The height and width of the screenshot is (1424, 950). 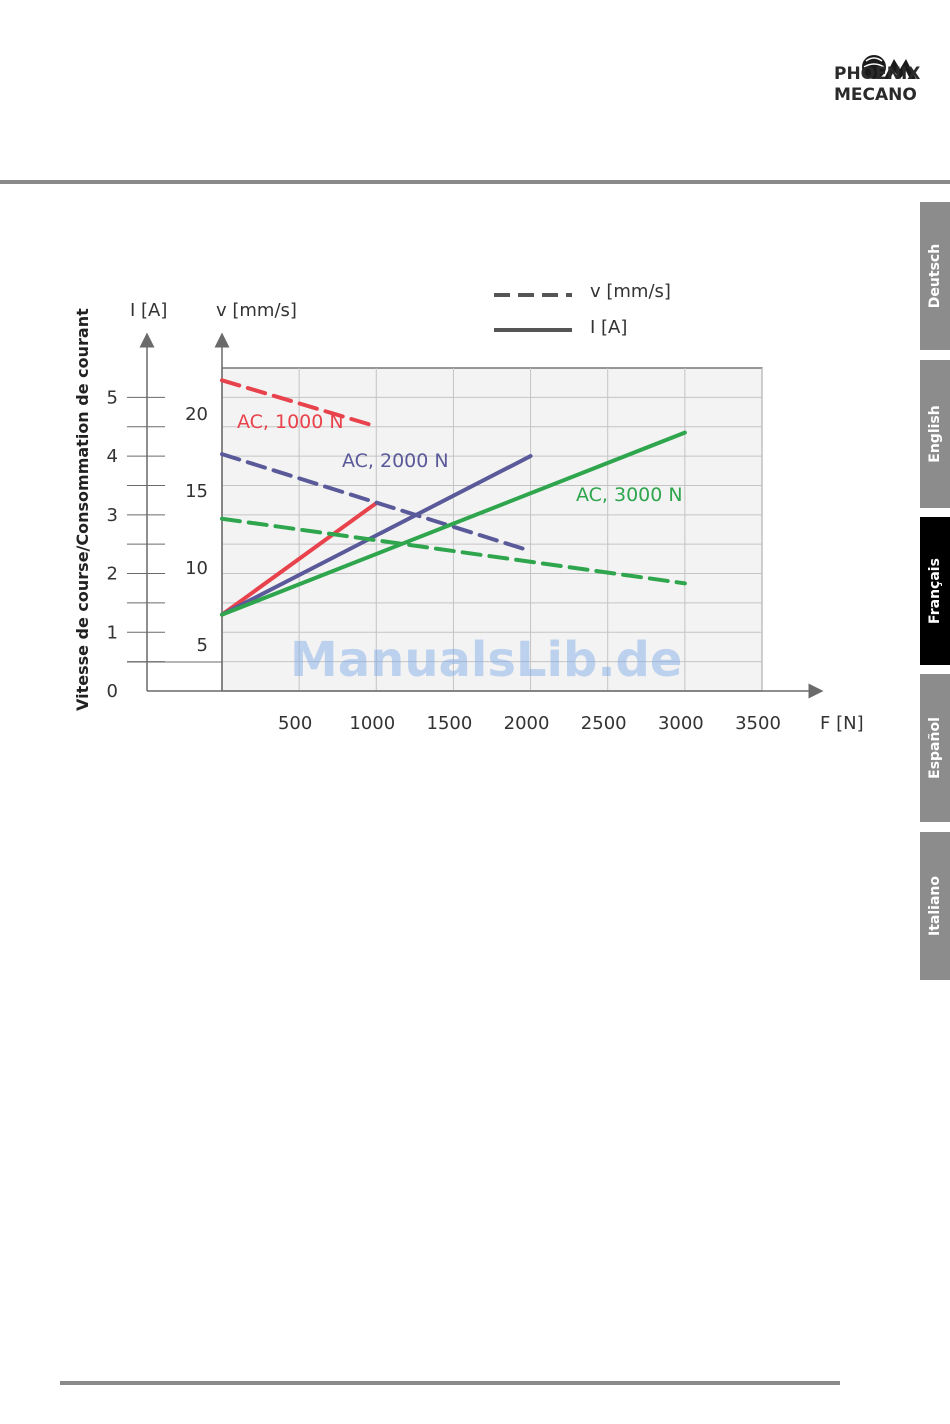 What do you see at coordinates (604, 723) in the screenshot?
I see `x-tick-label: 2500` at bounding box center [604, 723].